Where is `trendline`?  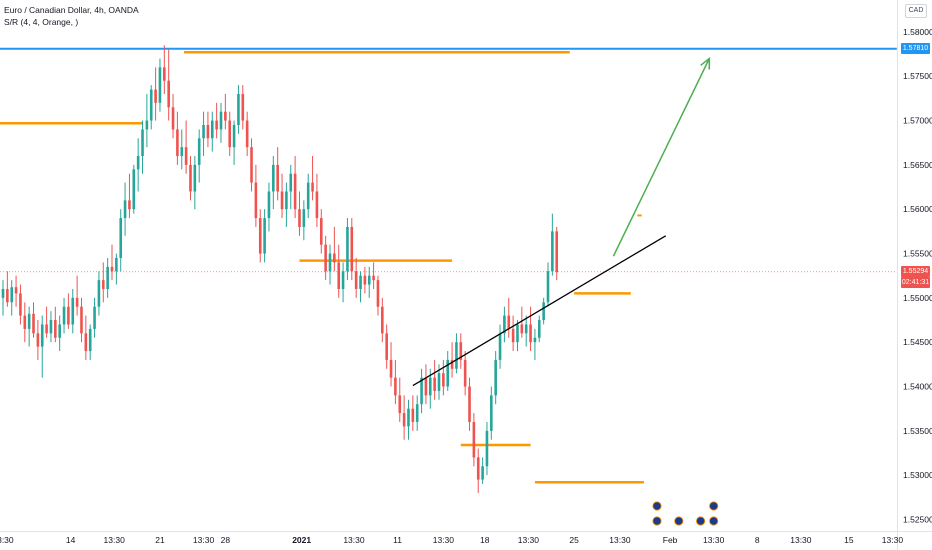 trendline is located at coordinates (539, 311).